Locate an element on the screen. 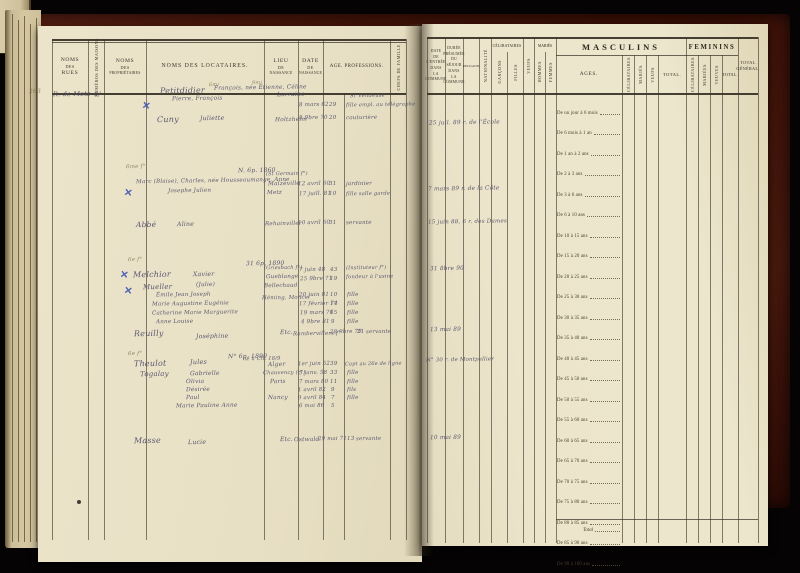 The image size is (800, 573). handwriting-entry: Abbé is located at coordinates (146, 224).